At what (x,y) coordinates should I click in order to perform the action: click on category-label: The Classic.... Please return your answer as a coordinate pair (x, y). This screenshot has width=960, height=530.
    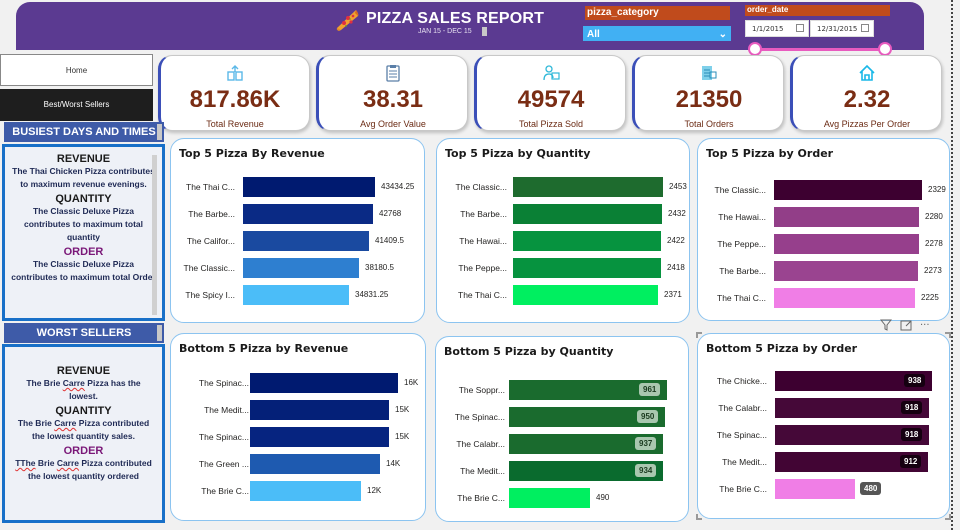
    Looking at the image, I should click on (209, 268).